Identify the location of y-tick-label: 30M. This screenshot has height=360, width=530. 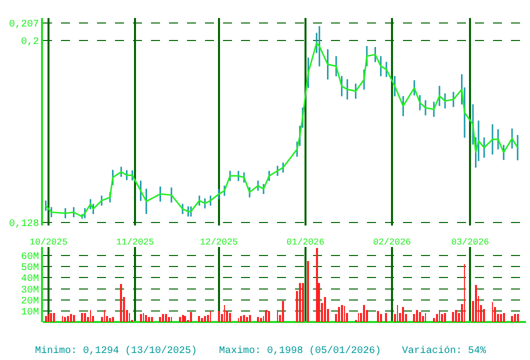
(29, 290).